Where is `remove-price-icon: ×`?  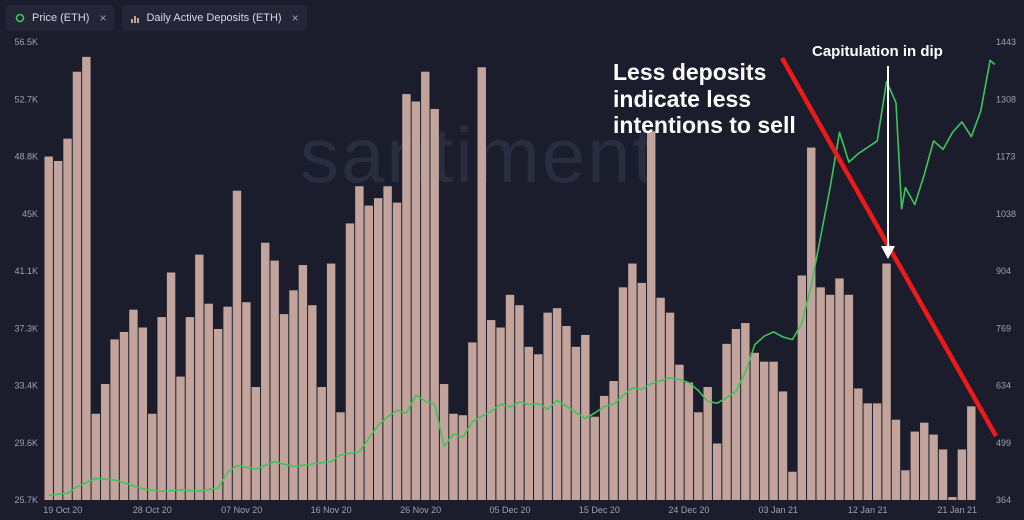
remove-price-icon: × is located at coordinates (103, 18).